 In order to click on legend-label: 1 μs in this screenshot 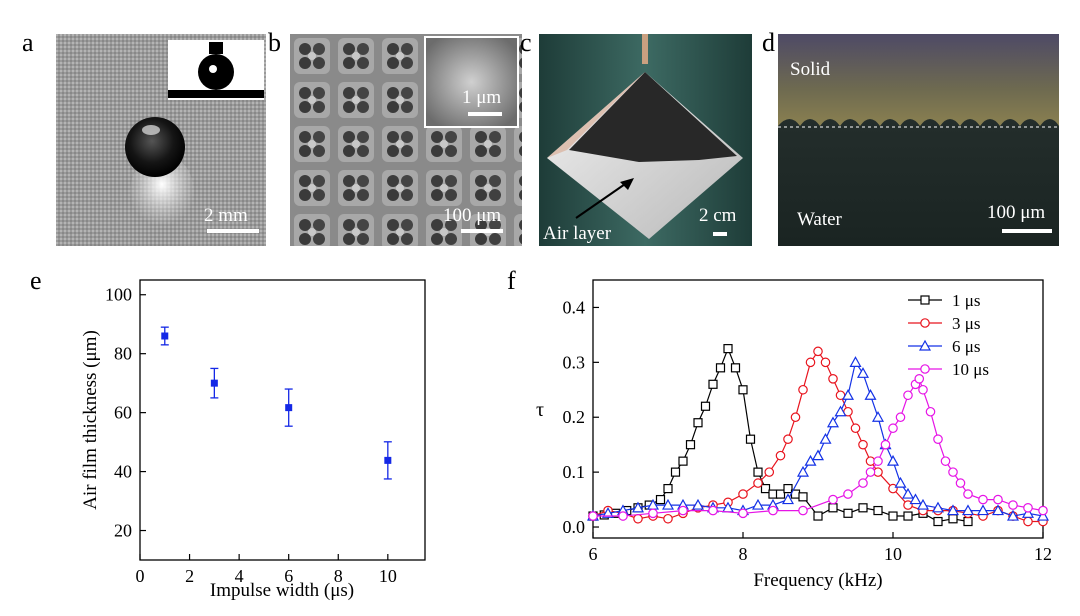, I will do `click(966, 300)`.